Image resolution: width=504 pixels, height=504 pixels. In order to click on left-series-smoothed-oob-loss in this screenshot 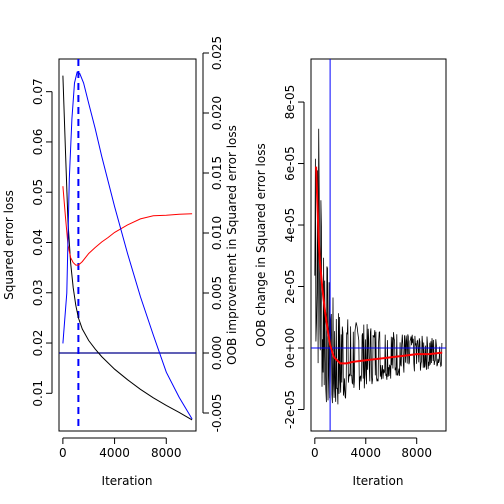, I will do `click(127, 226)`.